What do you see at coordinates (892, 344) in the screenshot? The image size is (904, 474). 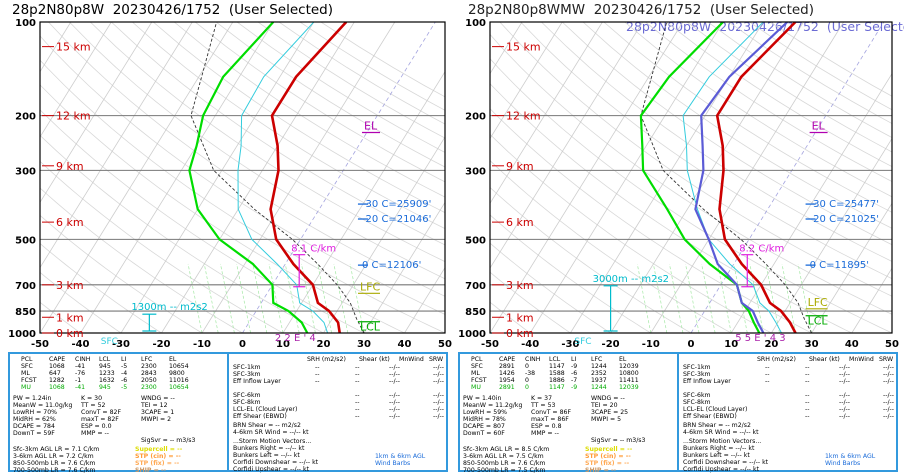 I see `temp-tick-label: 50` at bounding box center [892, 344].